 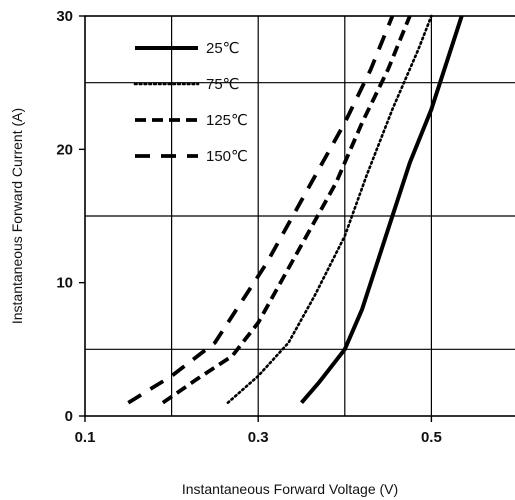 I want to click on x-tick-label: 0.3, so click(x=258, y=437).